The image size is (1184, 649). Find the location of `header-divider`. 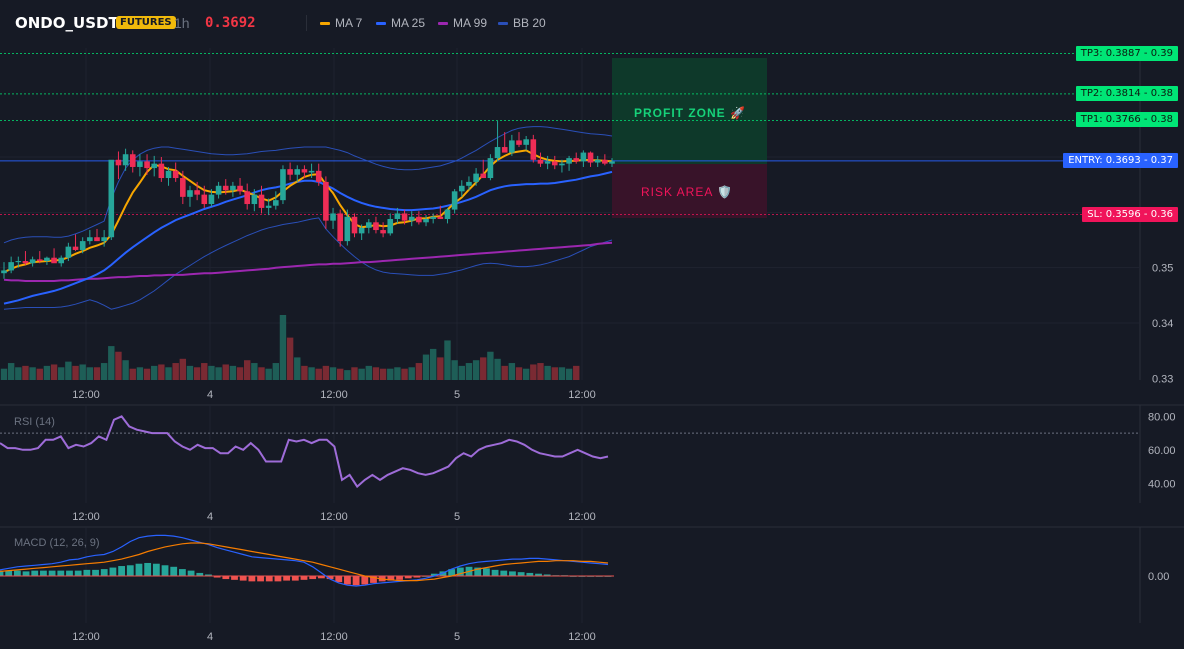

header-divider is located at coordinates (306, 23).